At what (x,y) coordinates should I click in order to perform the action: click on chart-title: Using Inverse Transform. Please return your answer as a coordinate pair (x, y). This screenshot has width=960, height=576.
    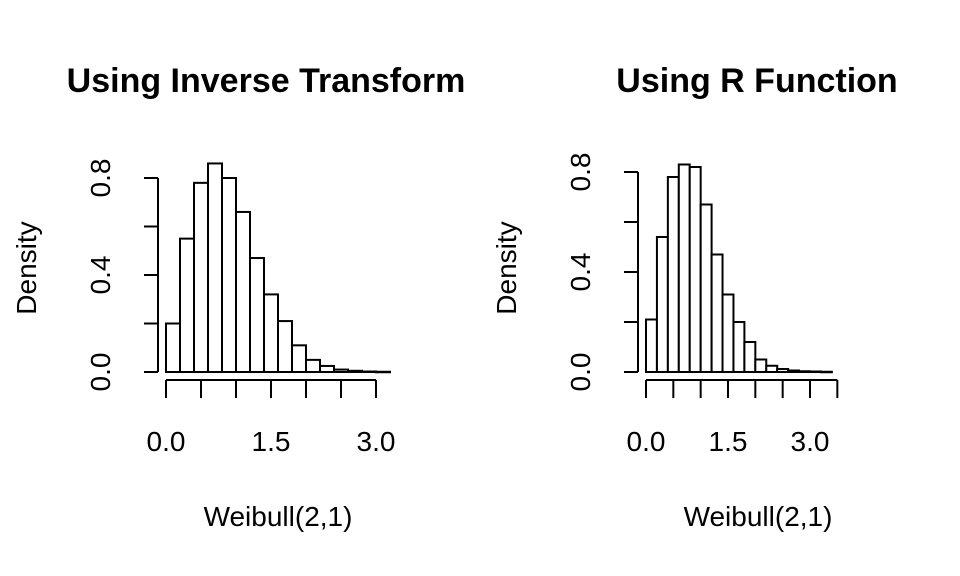
    Looking at the image, I should click on (266, 81).